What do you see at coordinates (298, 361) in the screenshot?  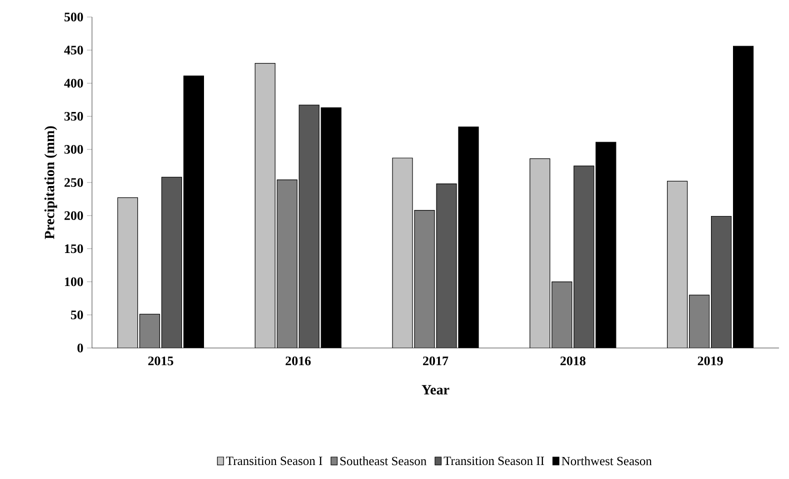 I see `x-tick-label: 2016` at bounding box center [298, 361].